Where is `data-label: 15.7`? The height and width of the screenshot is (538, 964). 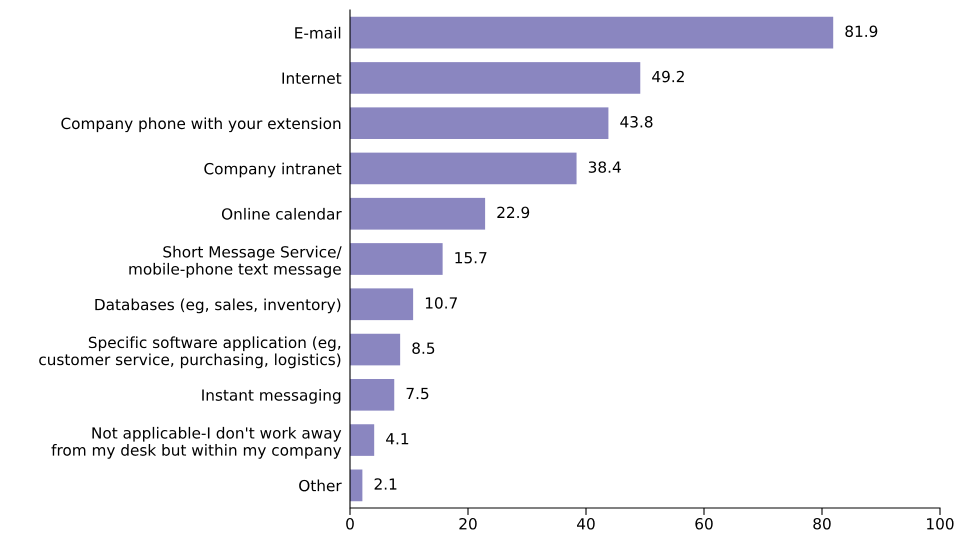
data-label: 15.7 is located at coordinates (470, 258).